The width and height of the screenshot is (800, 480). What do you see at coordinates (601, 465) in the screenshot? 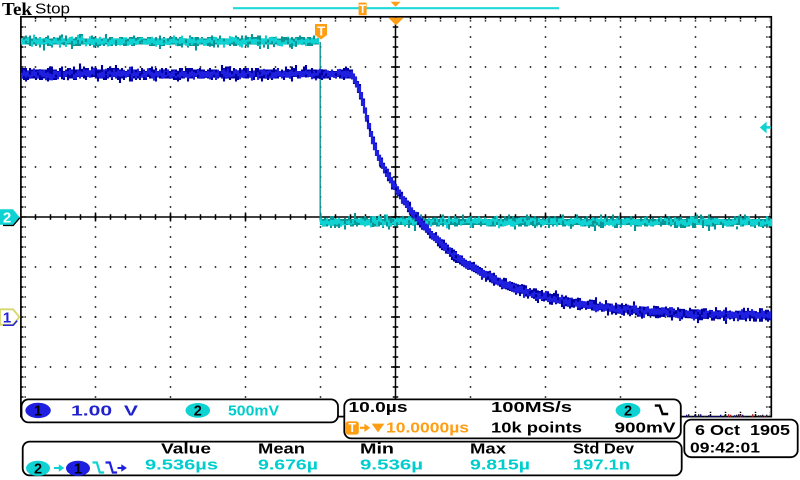
I see `svg-text: 197.1n` at bounding box center [601, 465].